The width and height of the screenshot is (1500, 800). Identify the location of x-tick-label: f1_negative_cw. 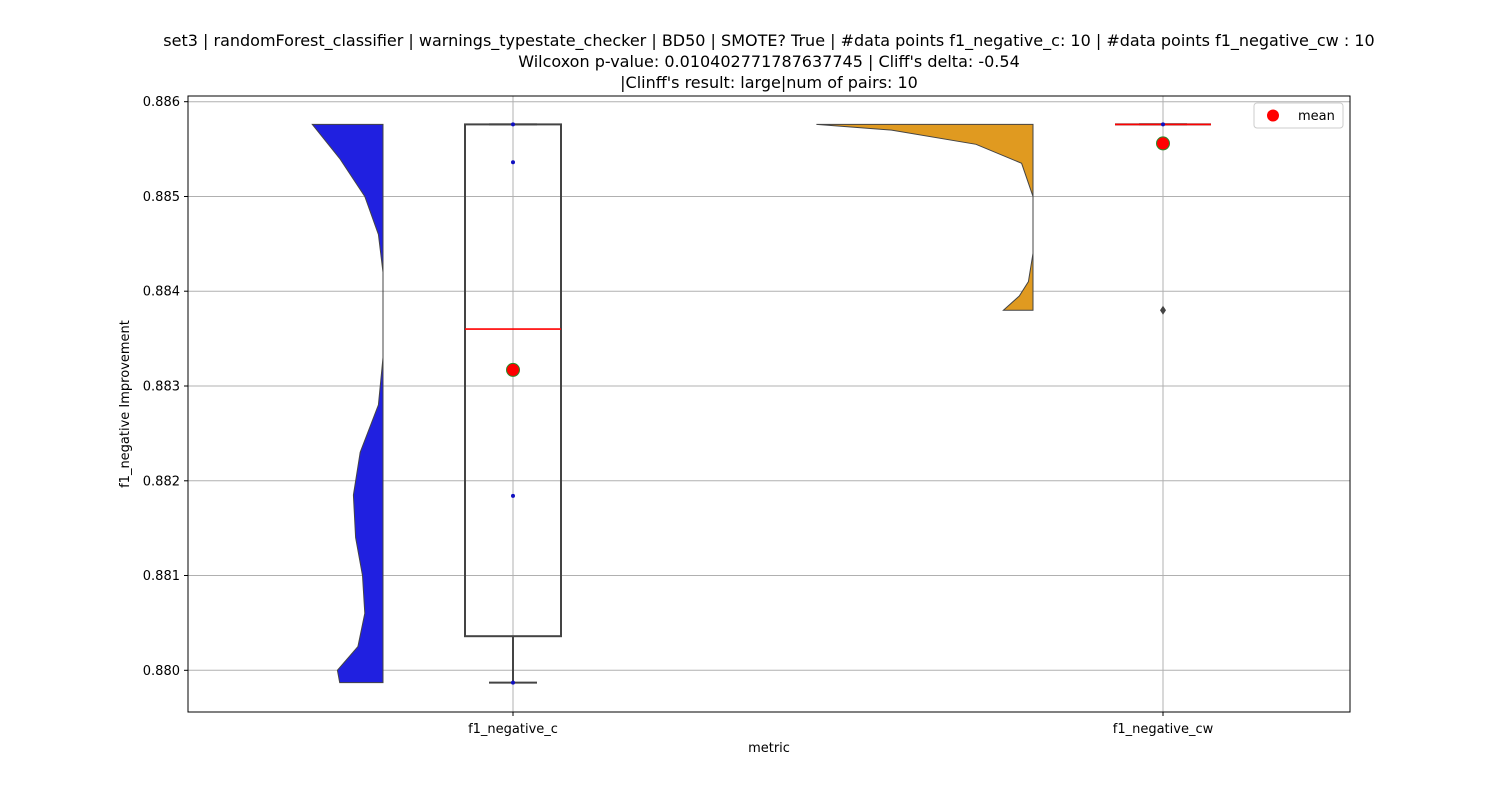
(1163, 729).